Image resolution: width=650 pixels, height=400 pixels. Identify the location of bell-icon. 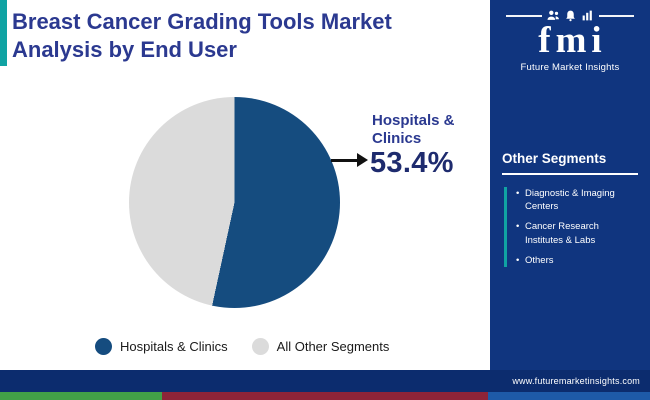
(570, 16).